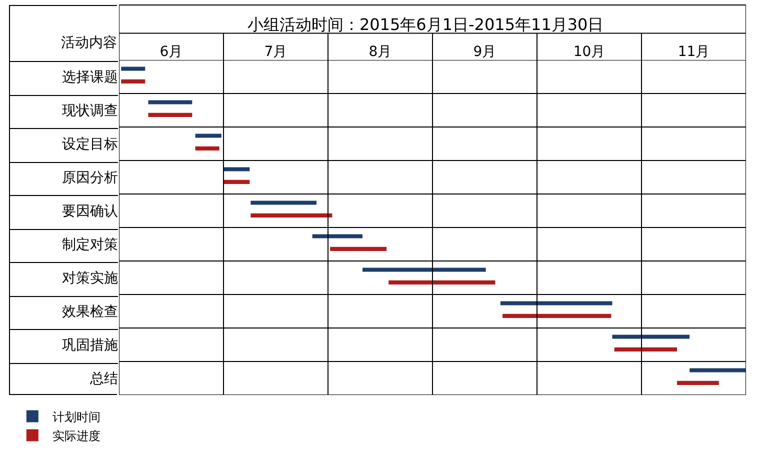  Describe the element at coordinates (171, 52) in the screenshot. I see `x-tick-label: 6月` at that location.